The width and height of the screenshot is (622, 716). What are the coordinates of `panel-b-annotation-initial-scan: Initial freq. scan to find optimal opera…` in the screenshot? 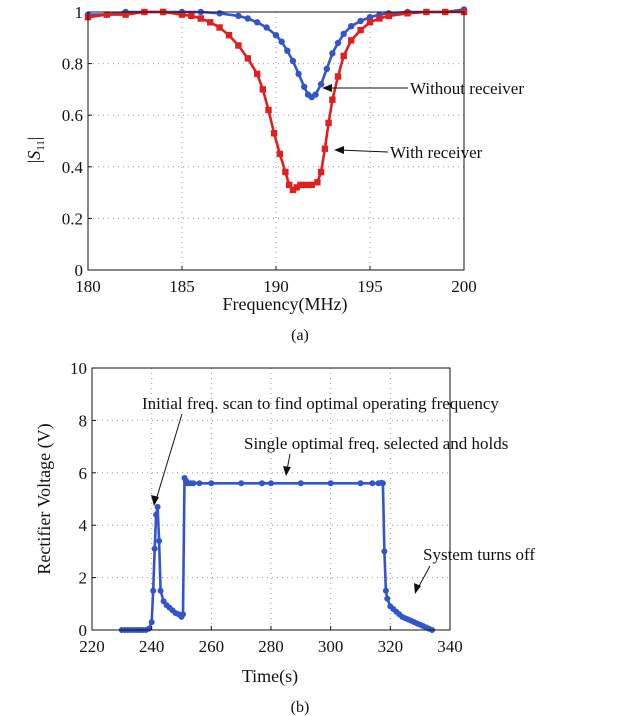 It's located at (320, 403).